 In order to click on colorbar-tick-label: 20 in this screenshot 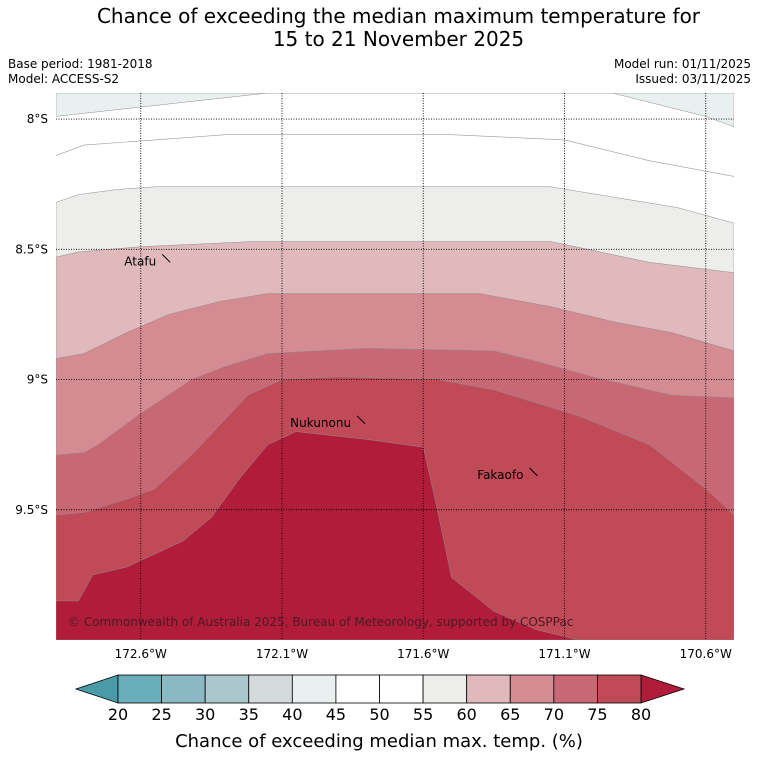, I will do `click(118, 714)`.